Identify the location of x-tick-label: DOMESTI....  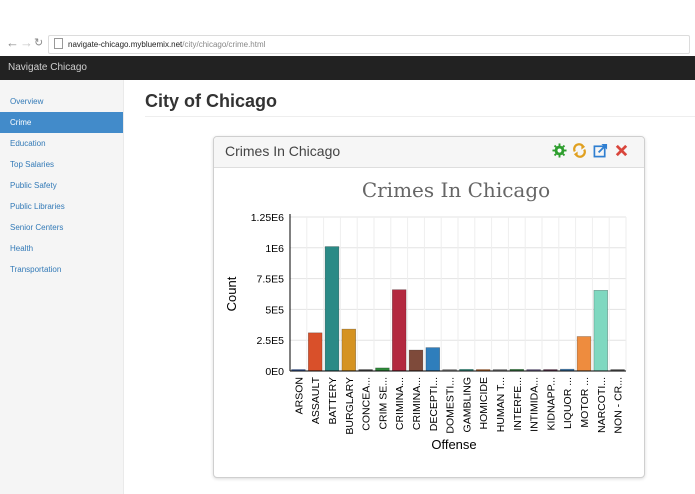
(451, 405).